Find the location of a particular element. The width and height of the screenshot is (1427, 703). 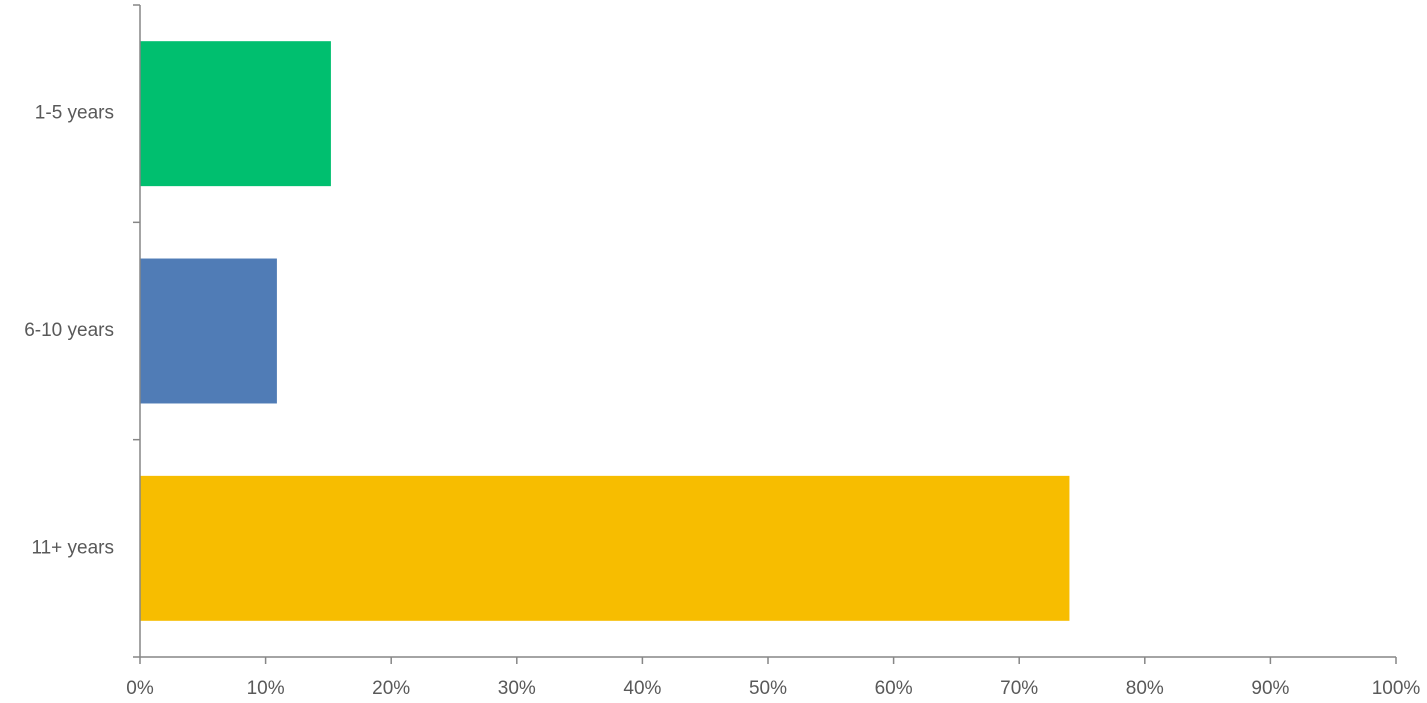

x-tick-label: 80% is located at coordinates (1145, 688).